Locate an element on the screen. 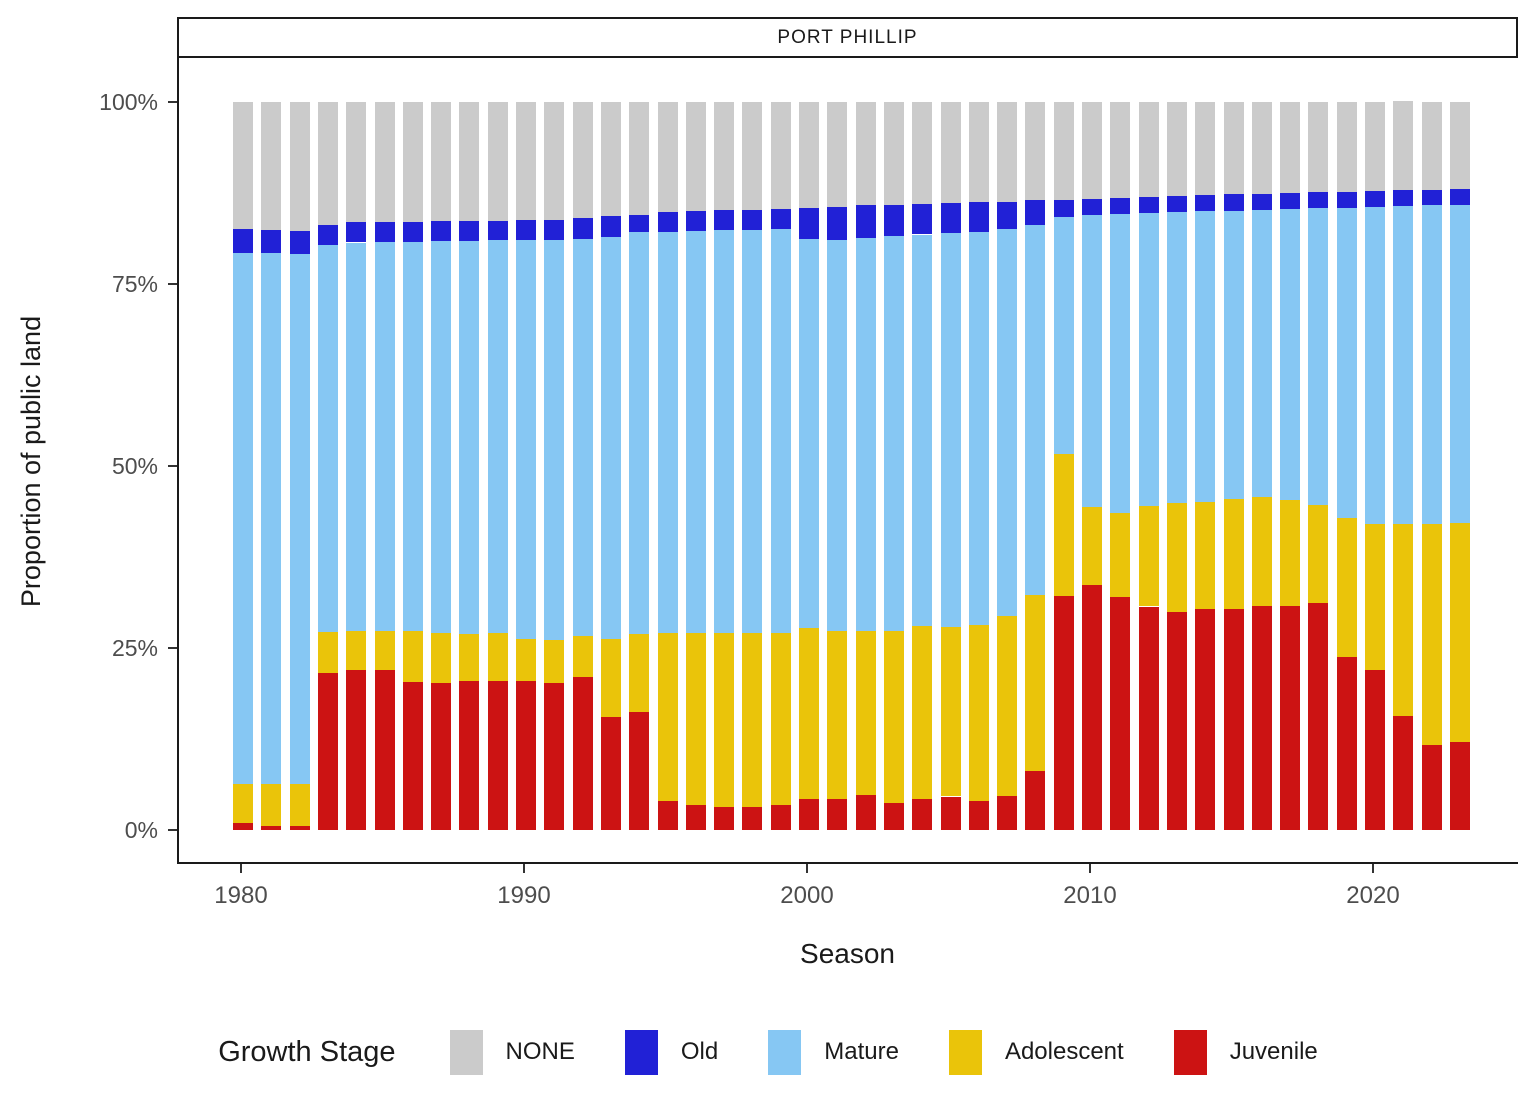  legend-item-mature: Mature is located at coordinates (833, 1052).